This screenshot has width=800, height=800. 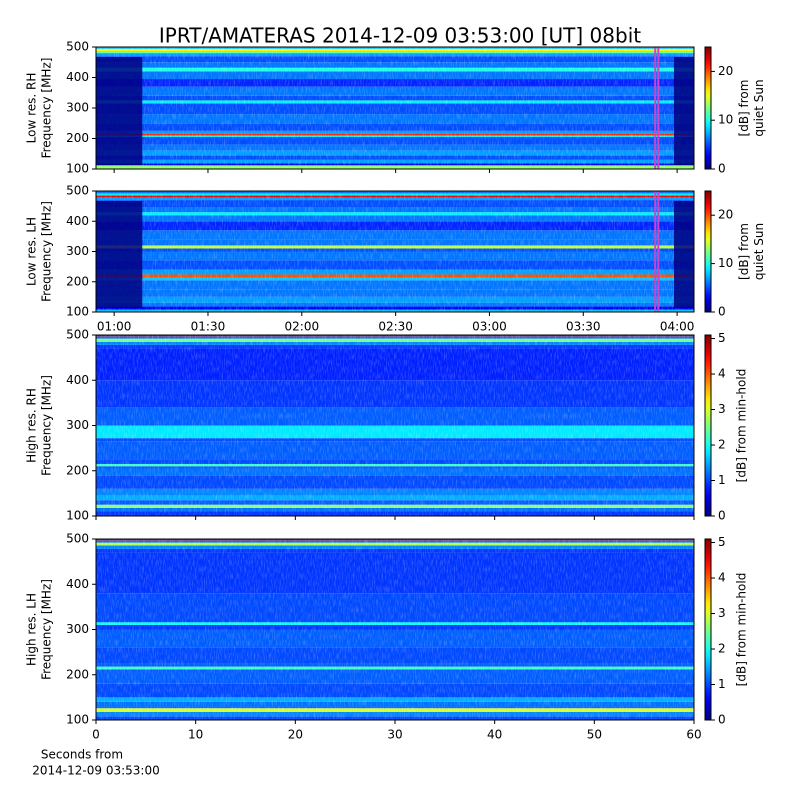 I want to click on x-tick-label: 50, so click(x=594, y=735).